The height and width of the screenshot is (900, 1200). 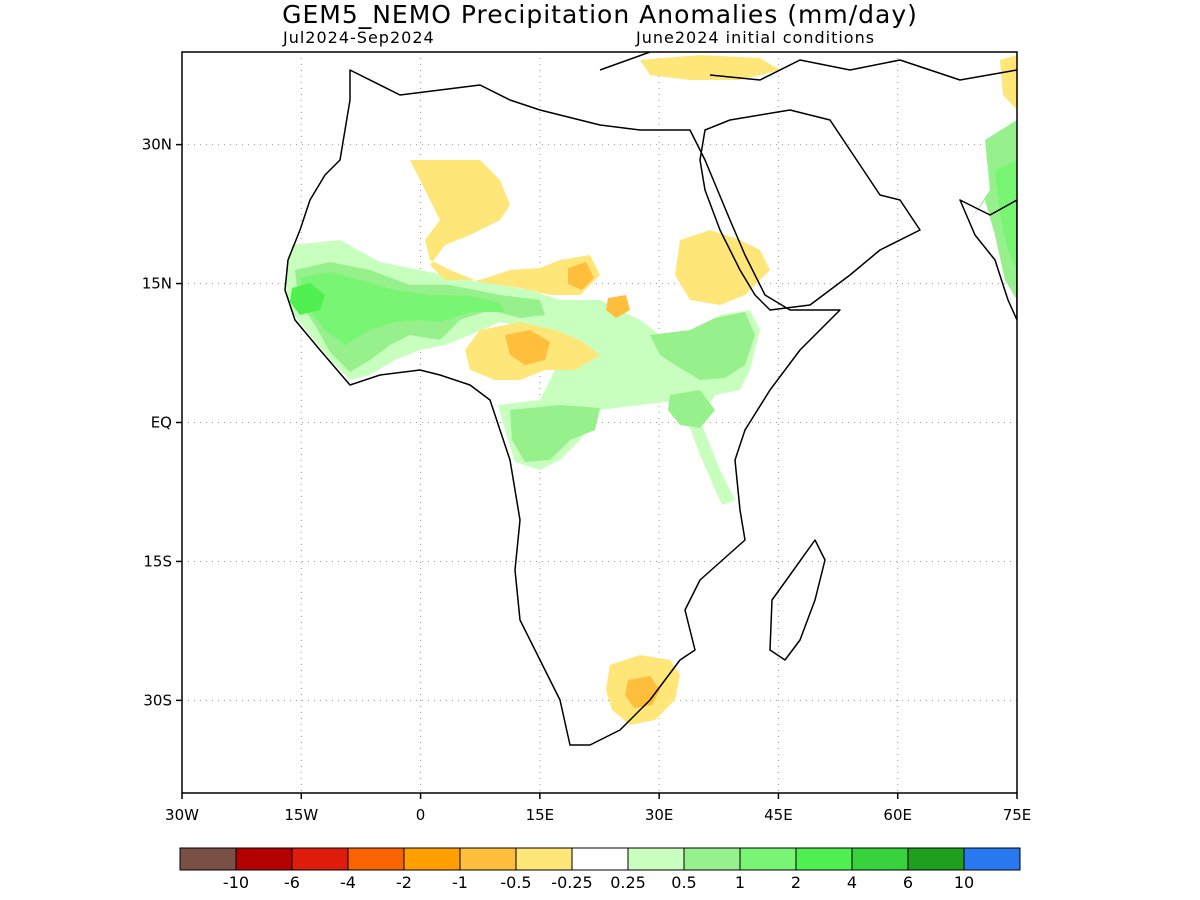 What do you see at coordinates (722, 267) in the screenshot?
I see `dry-anomaly-sudan` at bounding box center [722, 267].